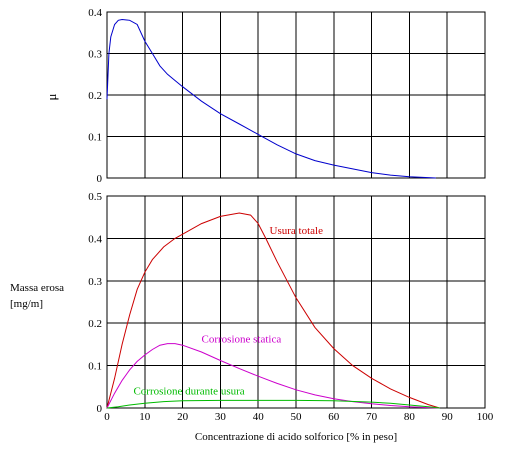 The height and width of the screenshot is (454, 530). What do you see at coordinates (410, 417) in the screenshot?
I see `lower-x-tick-label: 80` at bounding box center [410, 417].